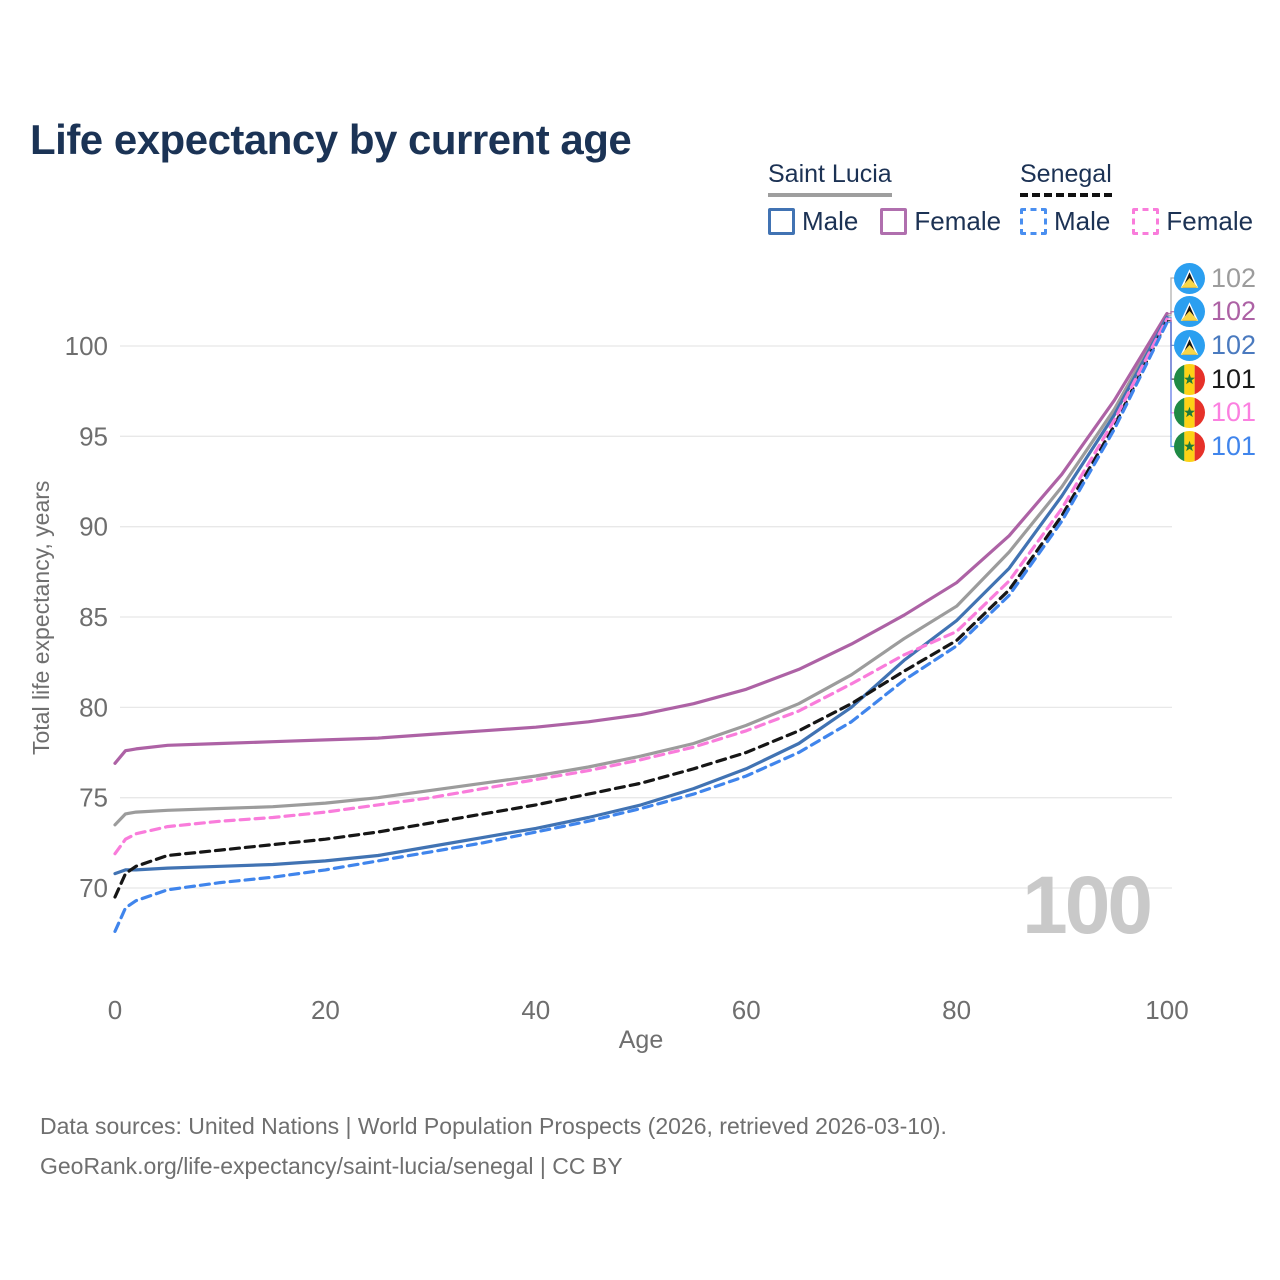 This screenshot has height=1280, width=1280. What do you see at coordinates (640, 205) in the screenshot?
I see `legend: Saint Lucia Male Female Senegal Male Female` at bounding box center [640, 205].